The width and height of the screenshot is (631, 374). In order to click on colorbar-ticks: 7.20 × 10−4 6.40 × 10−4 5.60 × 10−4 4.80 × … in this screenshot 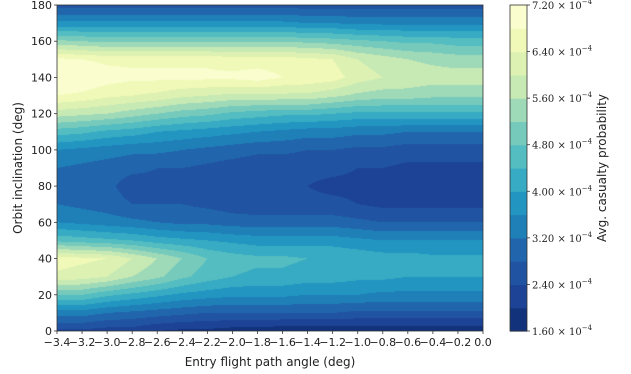, I will do `click(560, 169)`.